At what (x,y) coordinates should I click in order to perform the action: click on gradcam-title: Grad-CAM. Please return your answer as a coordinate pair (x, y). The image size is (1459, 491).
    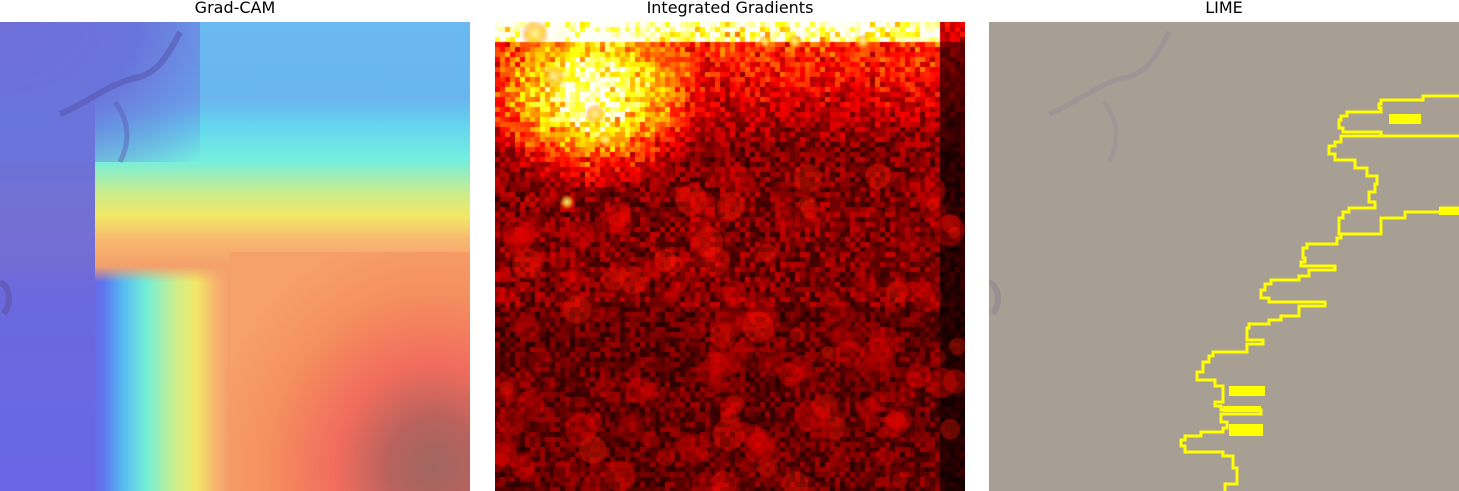
    Looking at the image, I should click on (235, 8).